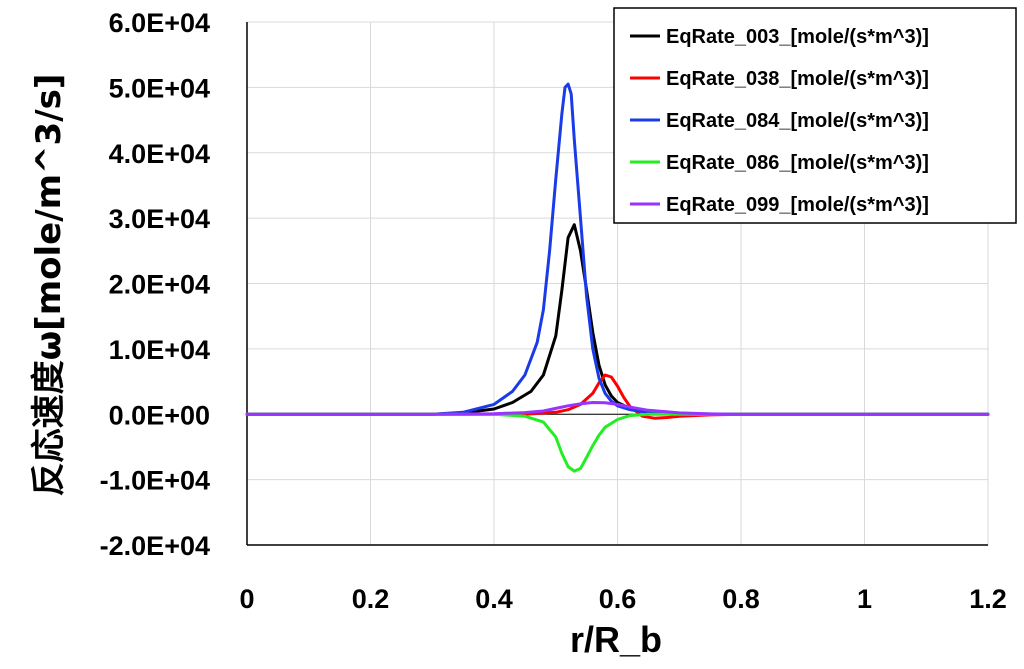 This screenshot has width=1024, height=669. What do you see at coordinates (159, 415) in the screenshot?
I see `y-tick-label: 0.0E+00` at bounding box center [159, 415].